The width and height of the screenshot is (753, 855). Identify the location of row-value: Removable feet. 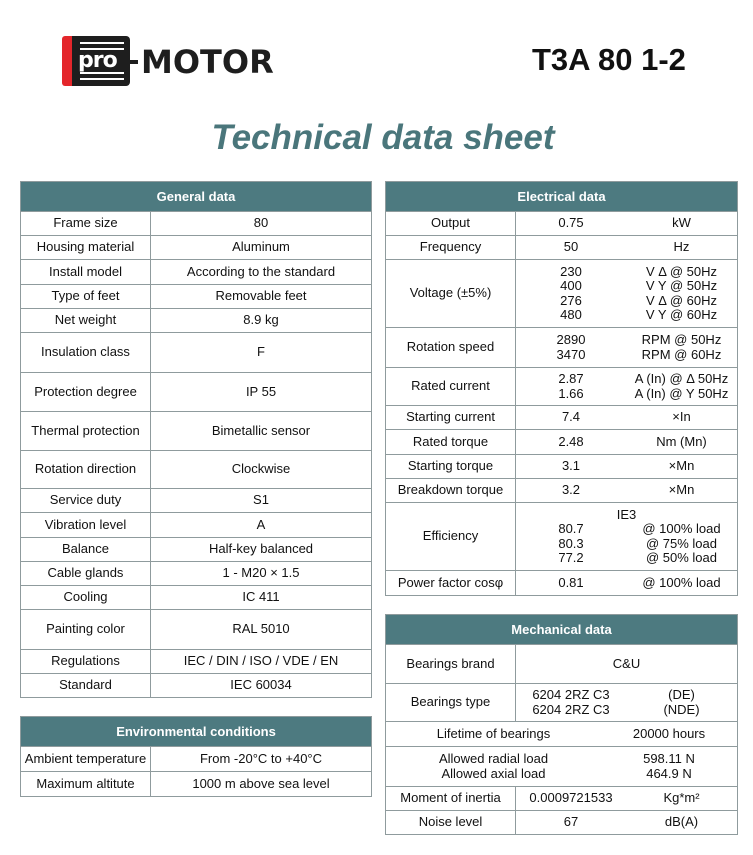
(261, 296).